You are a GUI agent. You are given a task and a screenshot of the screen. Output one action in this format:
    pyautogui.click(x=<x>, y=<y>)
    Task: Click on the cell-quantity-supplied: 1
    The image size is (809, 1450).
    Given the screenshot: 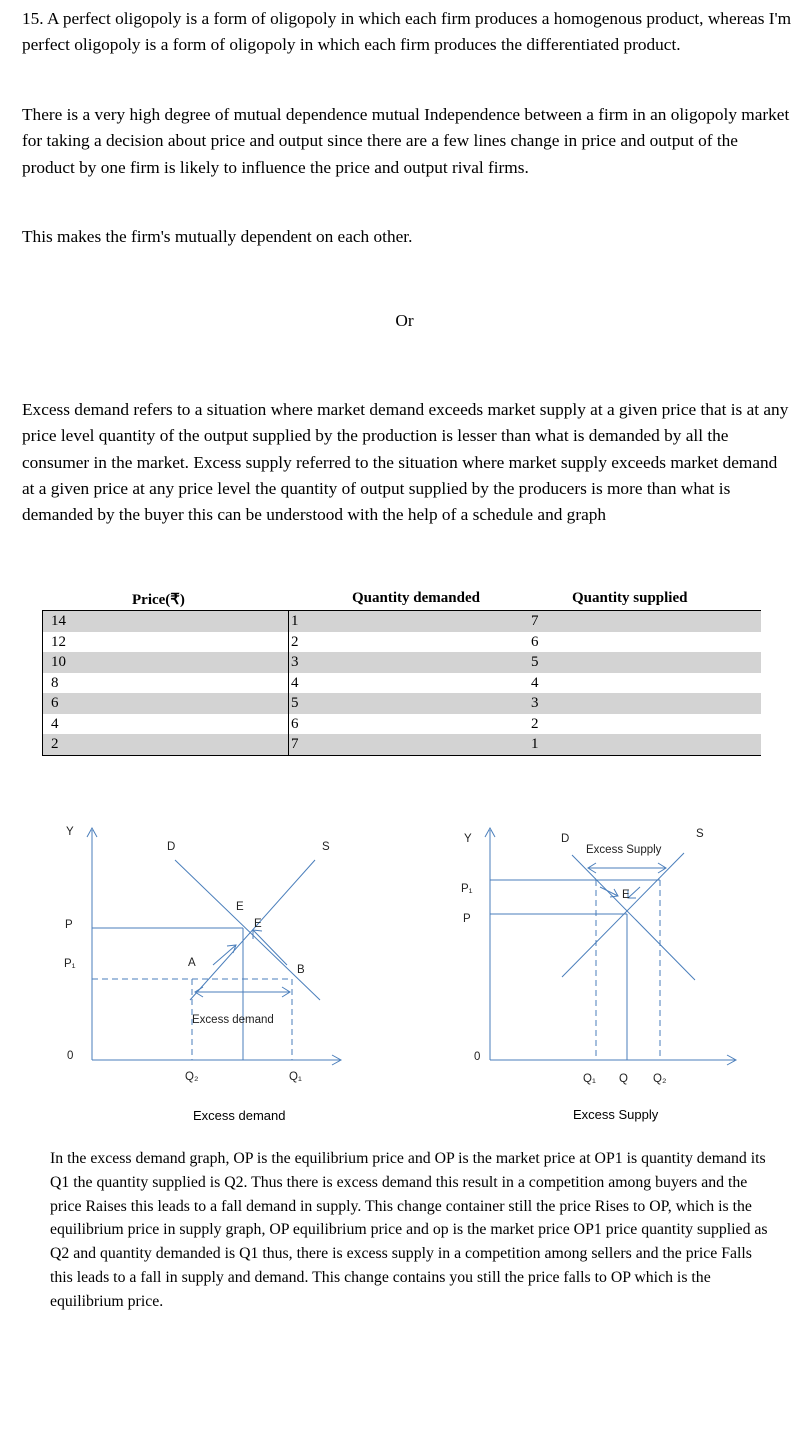 What is the action you would take?
    pyautogui.click(x=535, y=744)
    